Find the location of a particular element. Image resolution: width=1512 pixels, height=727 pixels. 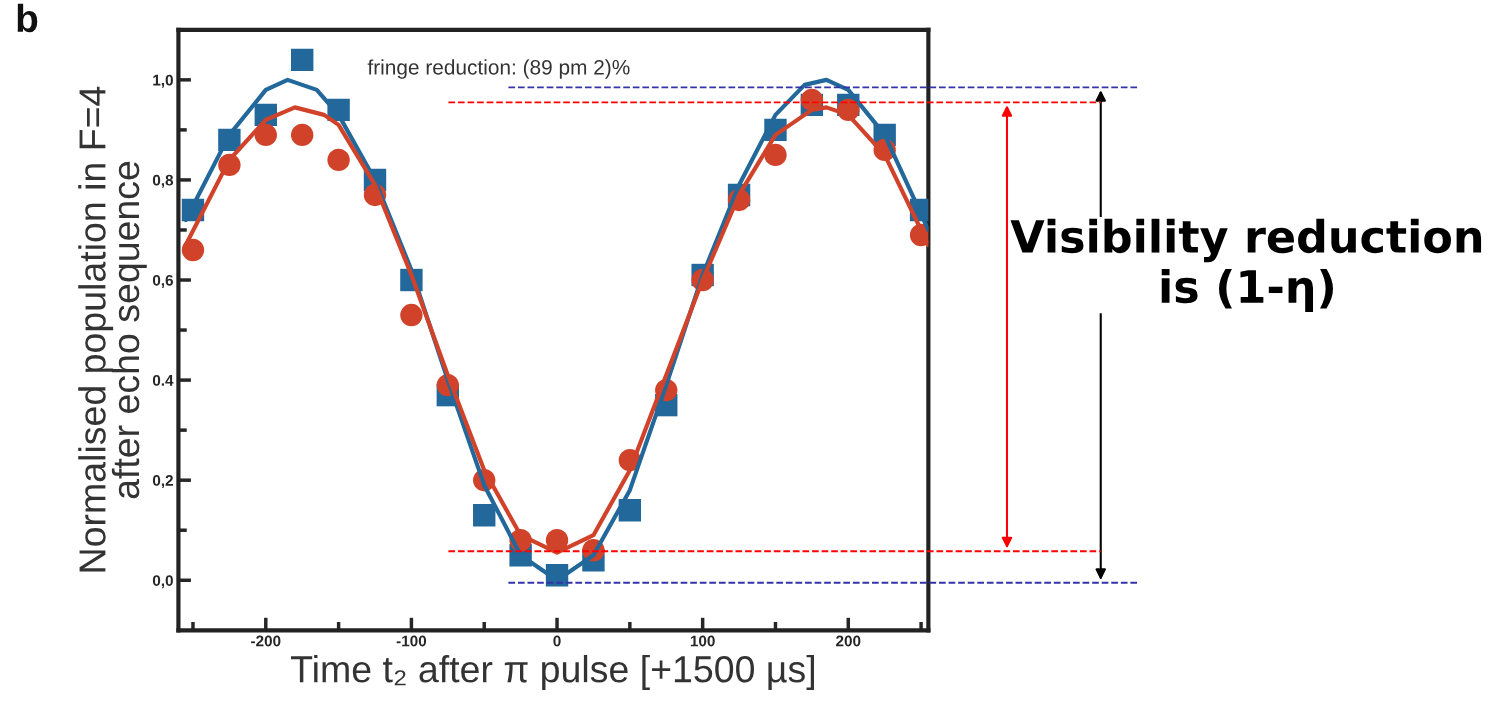

x-axis-title: Time t₂ after π pulse [+1500 µs] is located at coordinates (552, 672).